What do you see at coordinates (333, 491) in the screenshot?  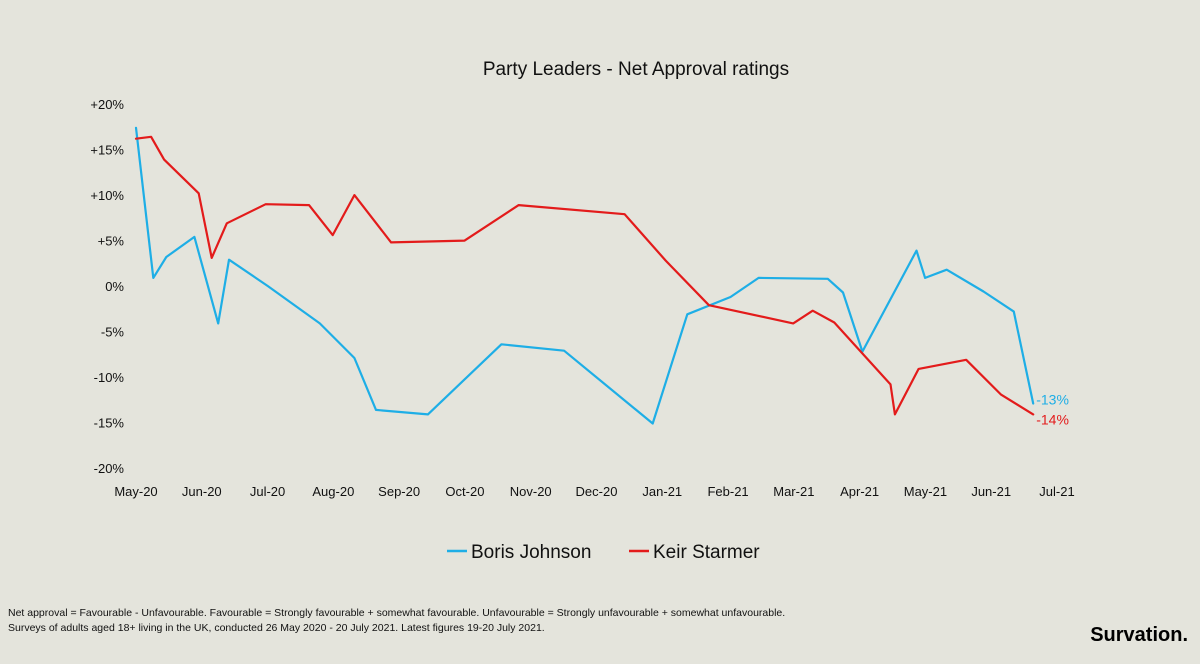 I see `x-tick-label: Aug-20` at bounding box center [333, 491].